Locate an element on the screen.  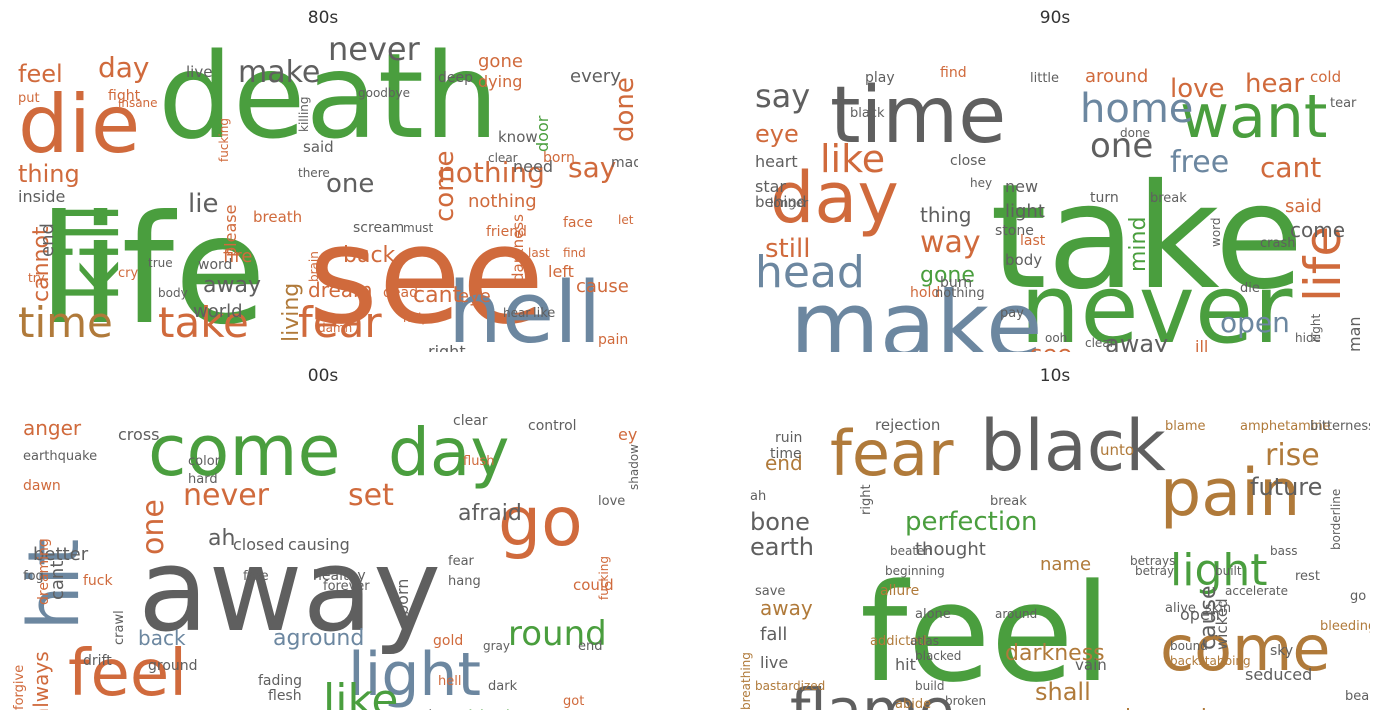
cloud-word: broken is located at coordinates (965, 701).